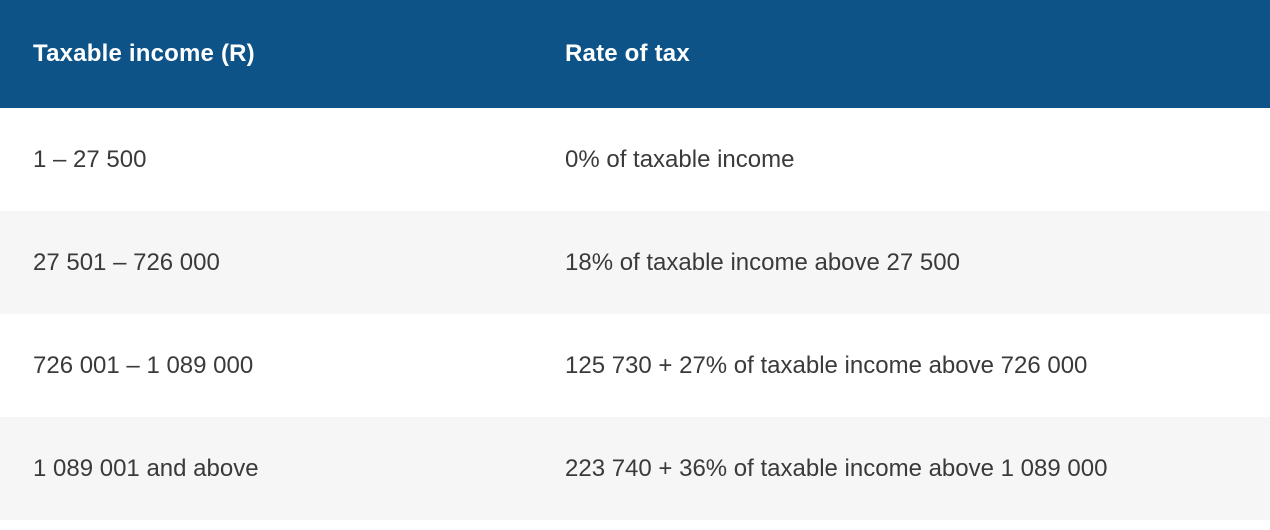 The width and height of the screenshot is (1270, 530). What do you see at coordinates (762, 262) in the screenshot?
I see `rate-of-tax-cell: 18% of taxable income above 27 500` at bounding box center [762, 262].